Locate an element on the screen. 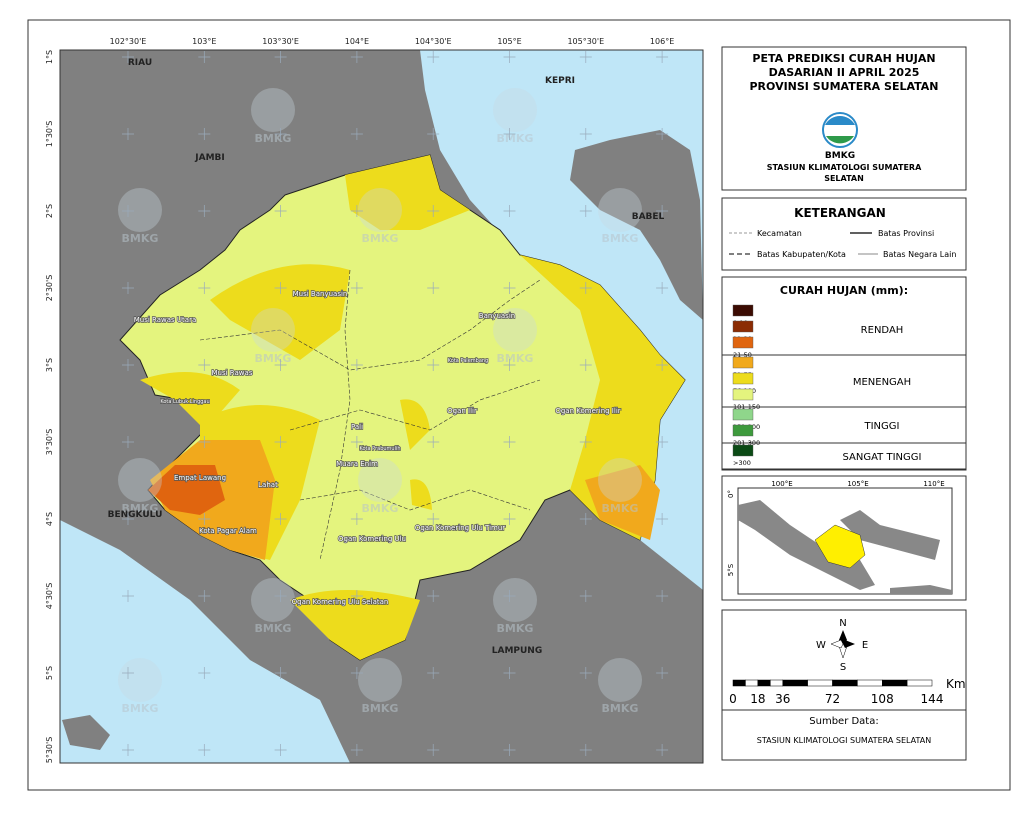  district-label: Ogan Ilir is located at coordinates (462, 411).